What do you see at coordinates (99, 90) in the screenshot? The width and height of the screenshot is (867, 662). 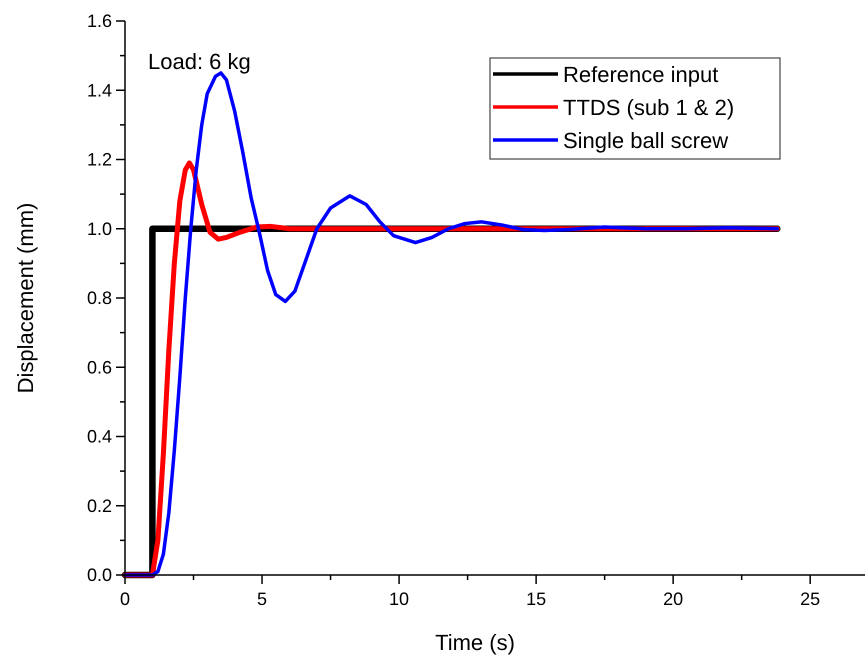 I see `y-tick-label: 1.4` at bounding box center [99, 90].